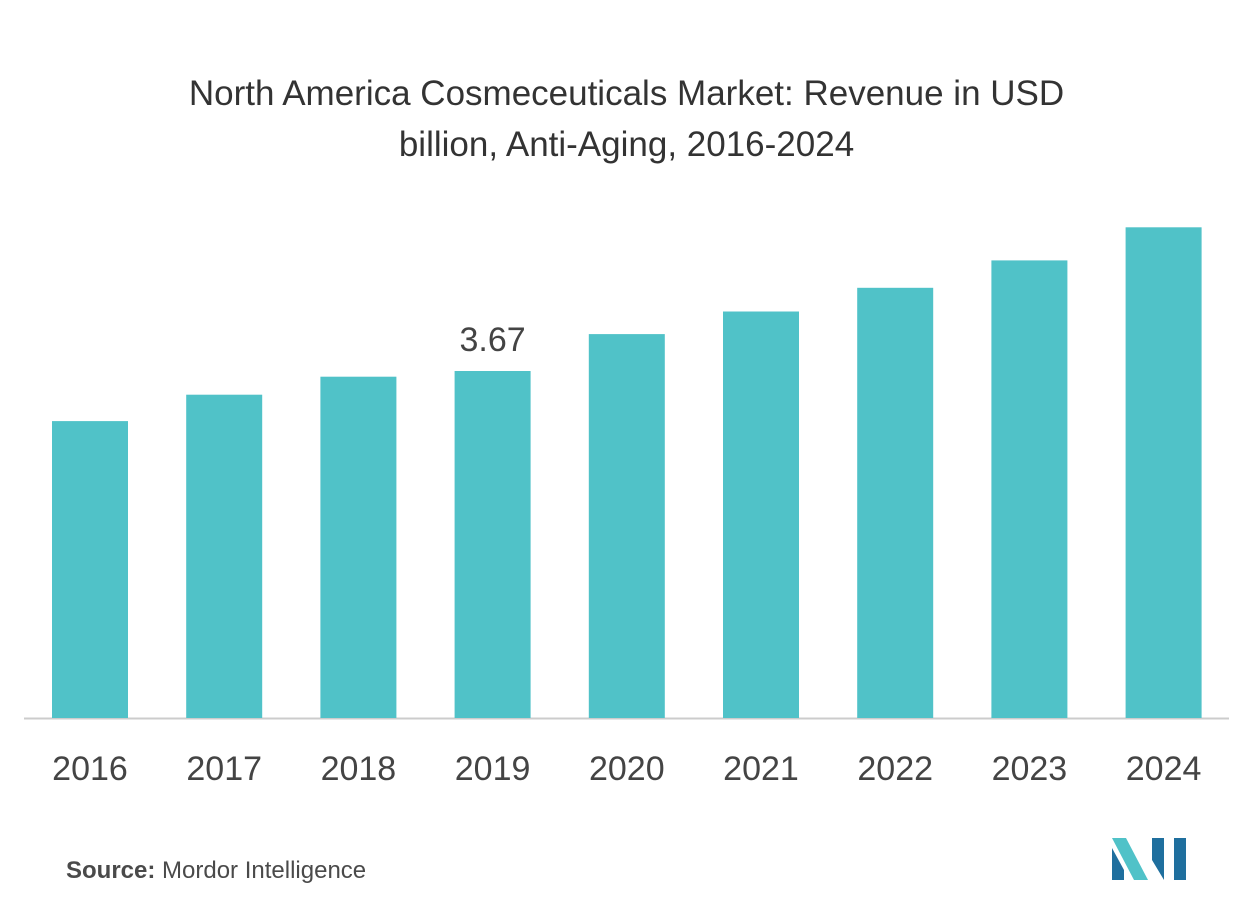 This screenshot has width=1253, height=908. Describe the element at coordinates (111, 870) in the screenshot. I see `source-label: Source:` at that location.